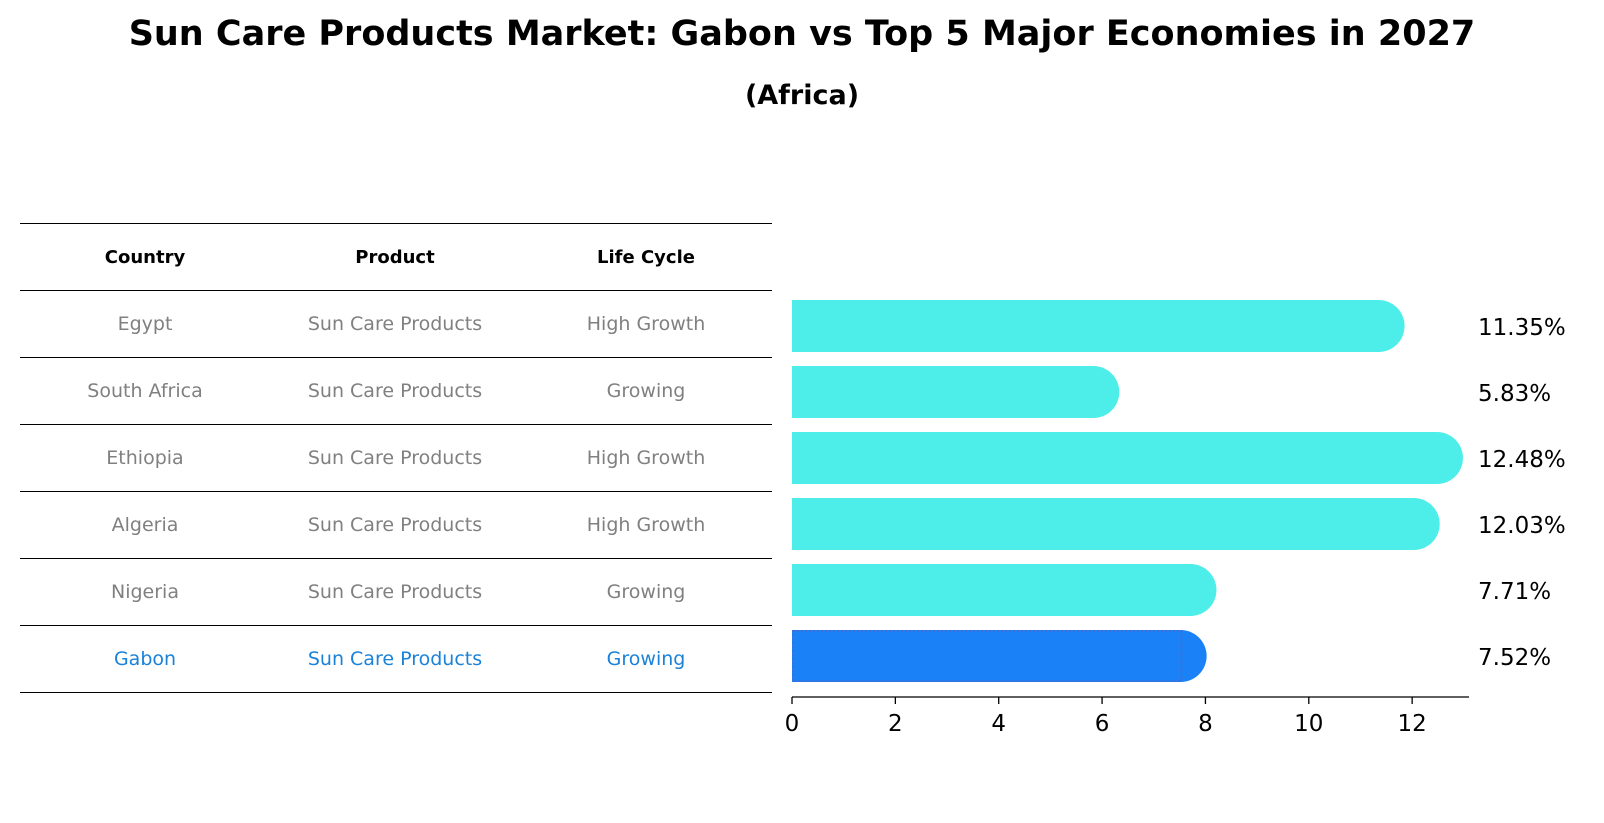 This screenshot has height=823, width=1604. I want to click on bar-value-label: 12.03%, so click(1522, 526).